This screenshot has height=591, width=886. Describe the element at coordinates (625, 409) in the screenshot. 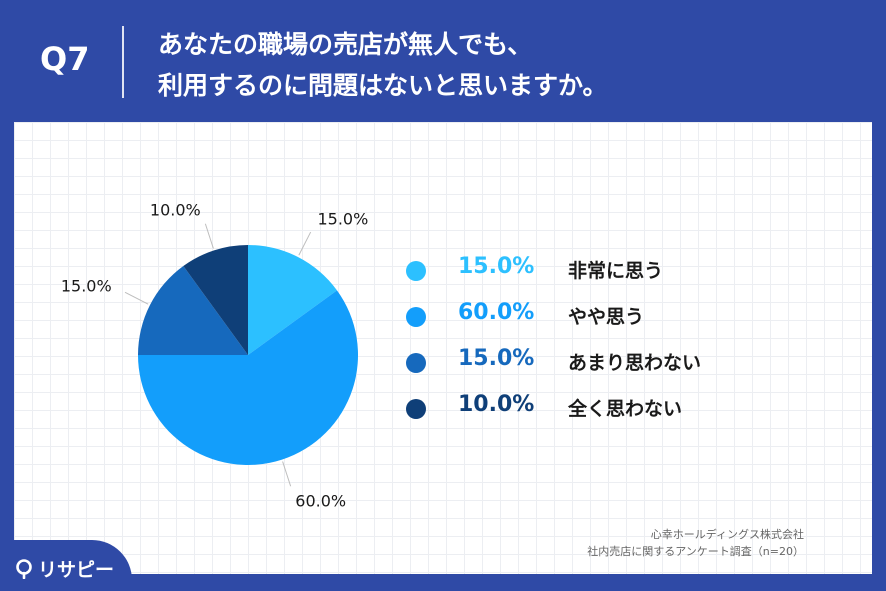

I see `legend-label: 全く思わない` at that location.